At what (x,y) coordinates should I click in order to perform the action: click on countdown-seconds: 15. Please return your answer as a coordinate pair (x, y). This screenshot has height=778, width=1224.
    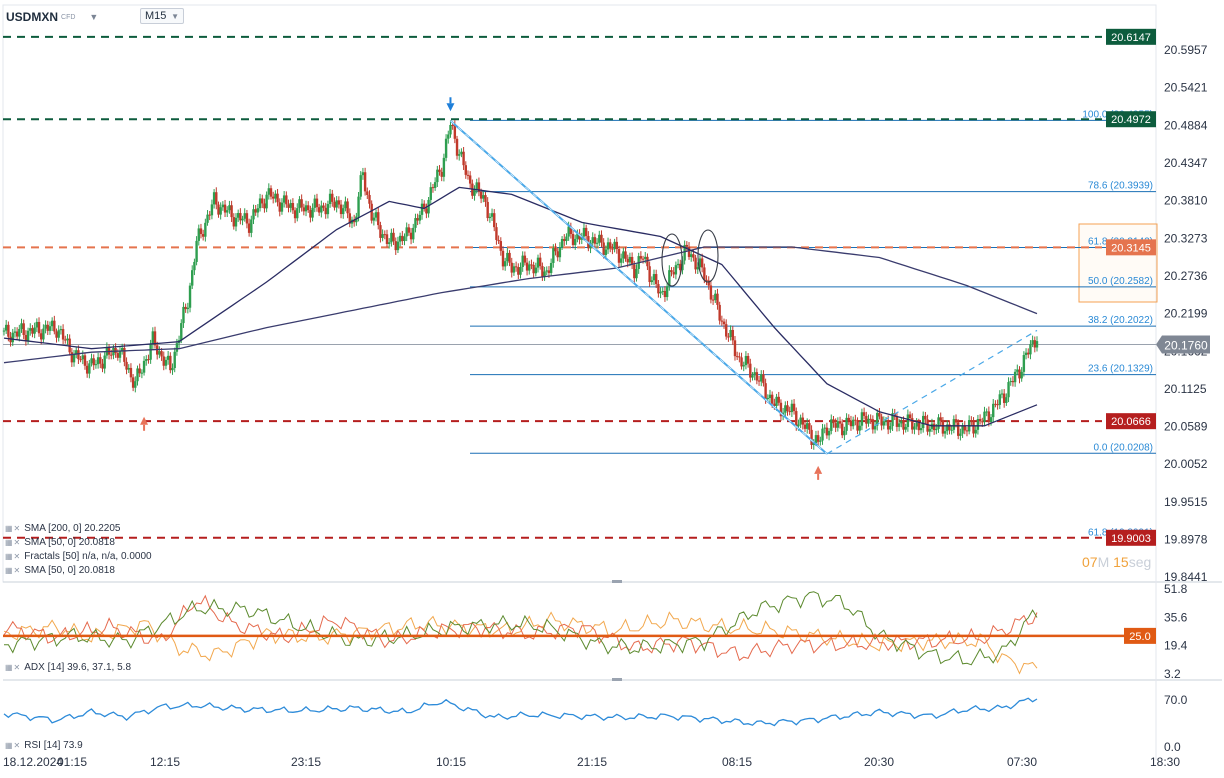
    Looking at the image, I should click on (1121, 562).